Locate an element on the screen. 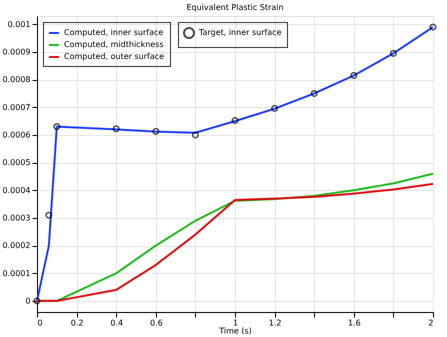 The image size is (447, 337). y-tick-label: 0.0003 is located at coordinates (16, 217).